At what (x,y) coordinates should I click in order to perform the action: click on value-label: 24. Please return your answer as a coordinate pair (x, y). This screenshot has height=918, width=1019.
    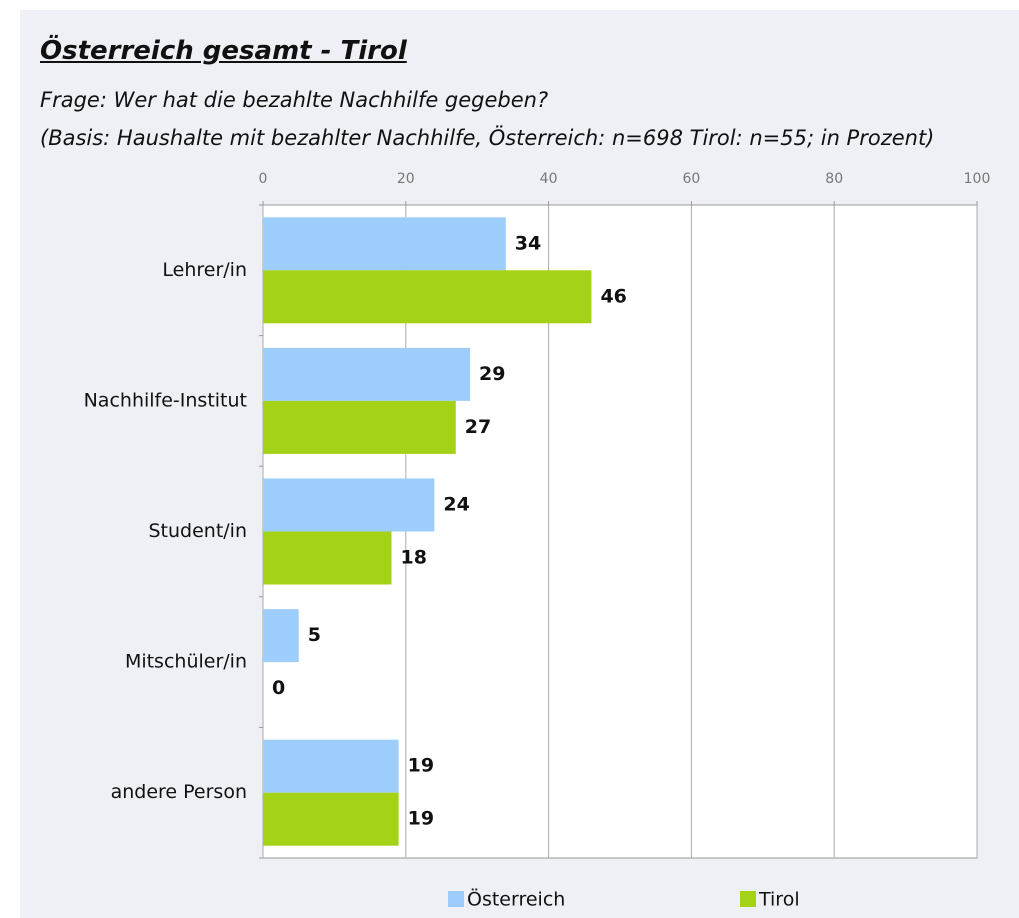
    Looking at the image, I should click on (456, 505).